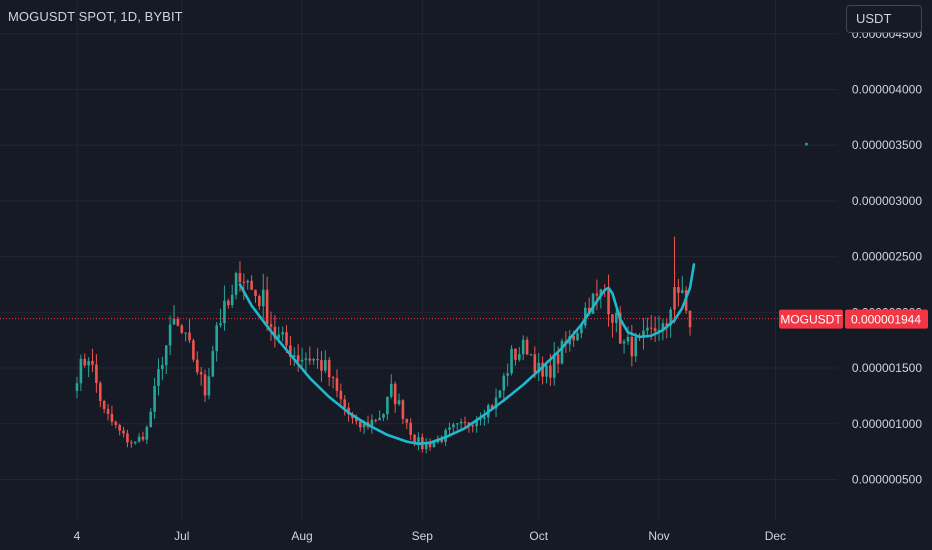 The image size is (932, 550). What do you see at coordinates (423, 536) in the screenshot?
I see `x-tick-label: Sep` at bounding box center [423, 536].